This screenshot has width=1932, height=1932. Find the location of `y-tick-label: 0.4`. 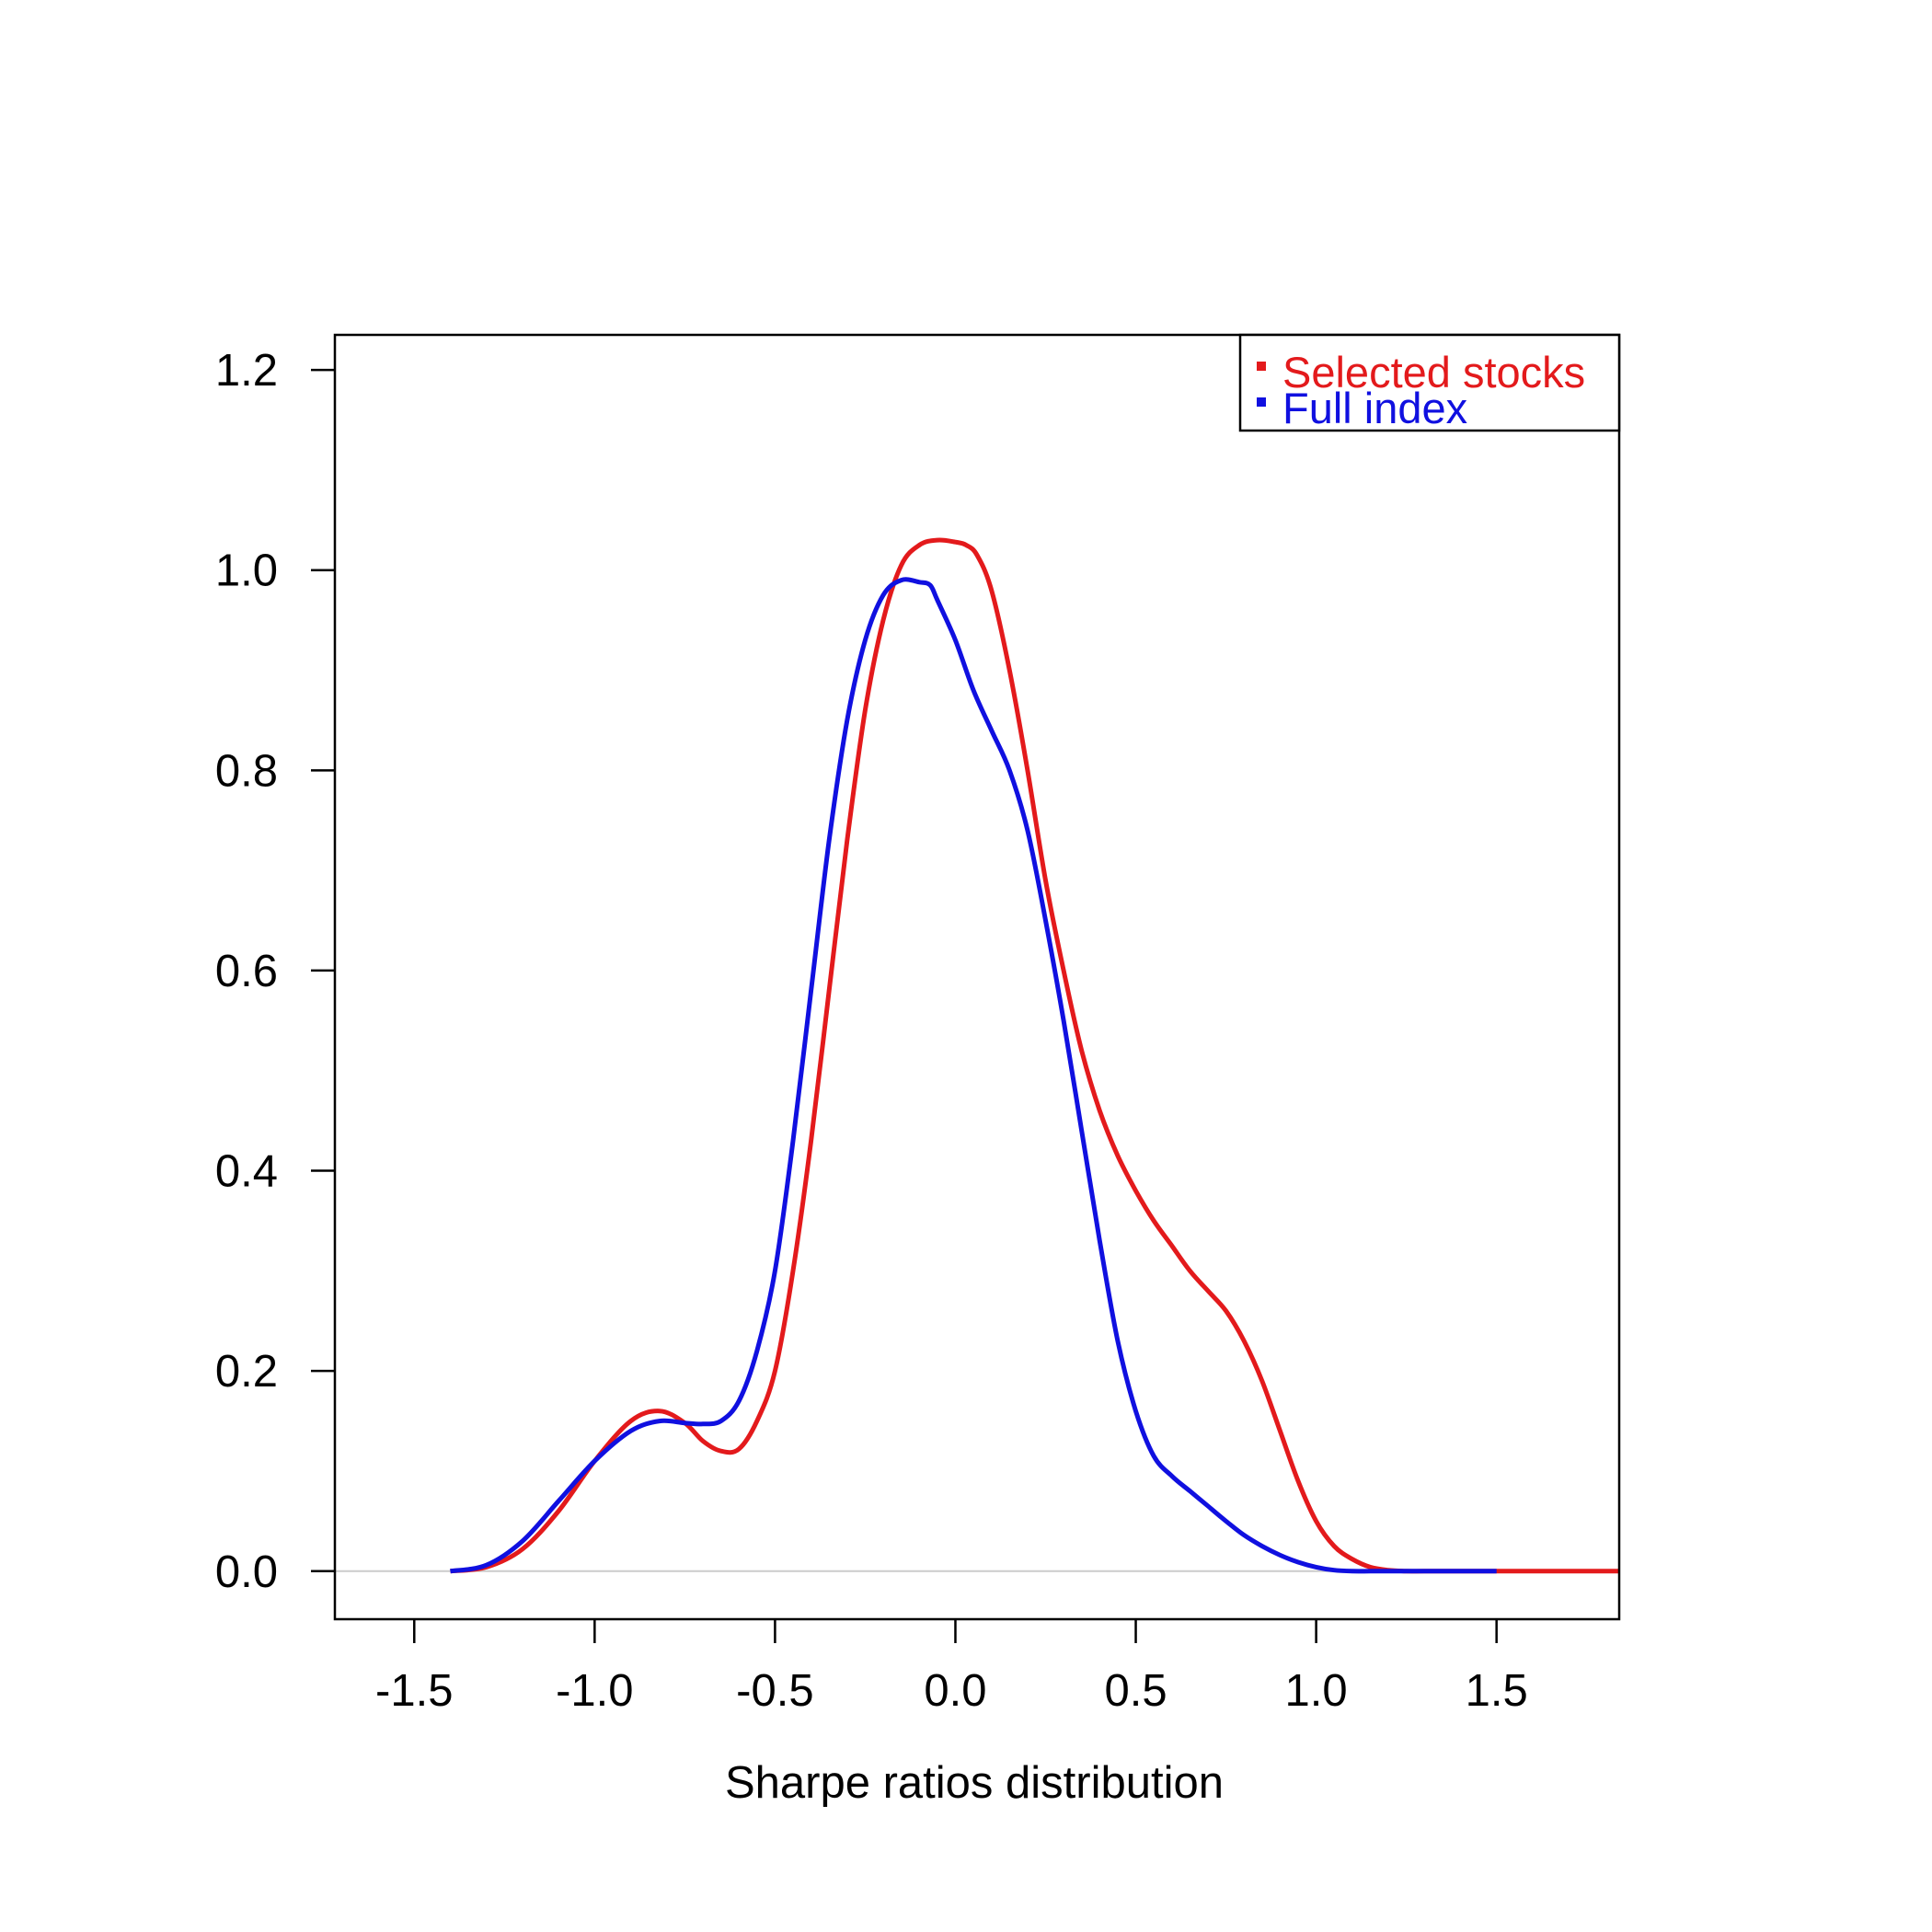

y-tick-label: 0.4 is located at coordinates (246, 1172).